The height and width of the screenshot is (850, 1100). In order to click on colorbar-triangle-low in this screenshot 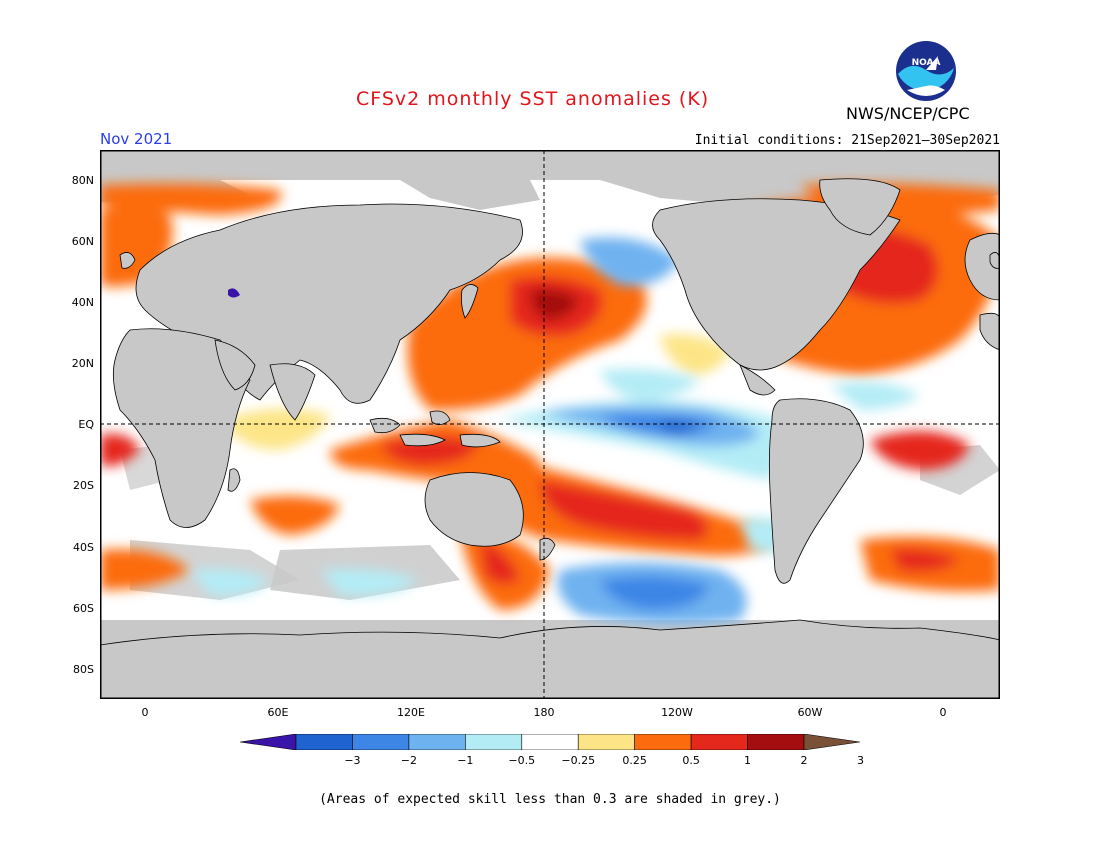, I will do `click(268, 742)`.